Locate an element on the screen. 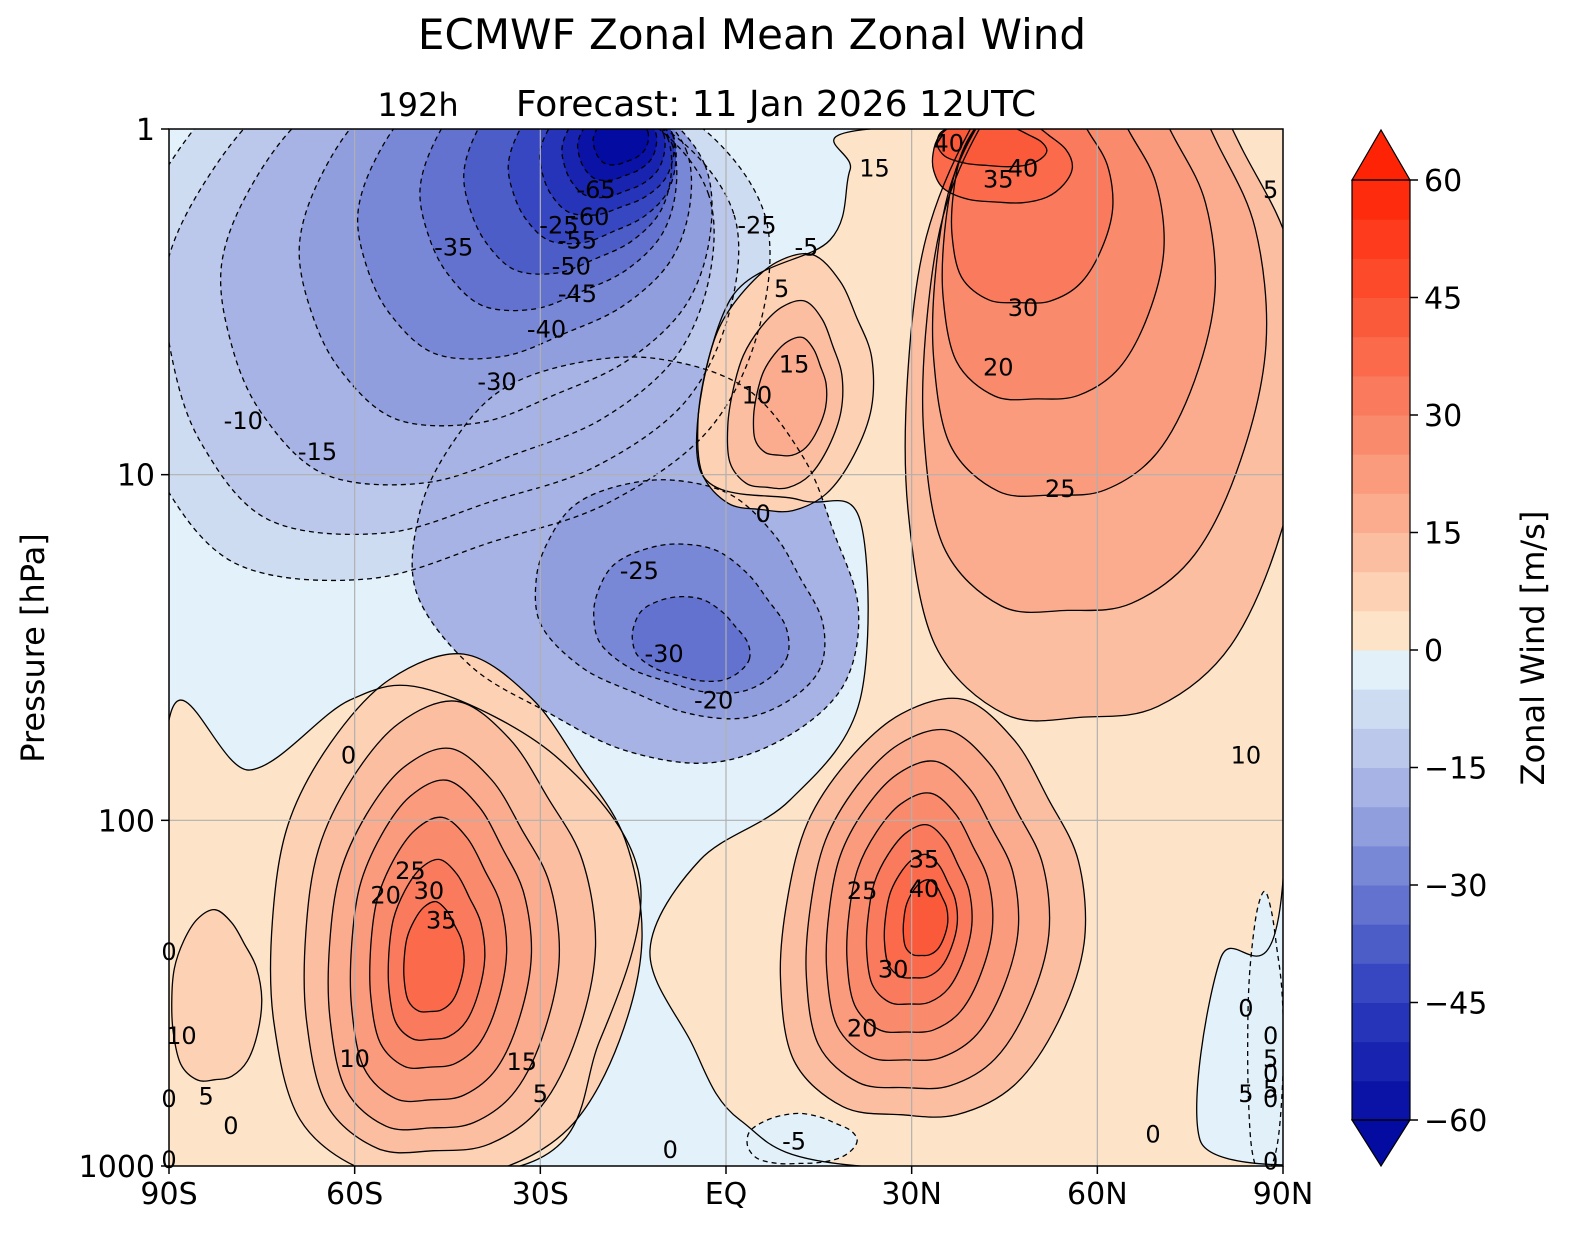 This screenshot has height=1235, width=1572. colorbar-extend-min is located at coordinates (1381, 1143).